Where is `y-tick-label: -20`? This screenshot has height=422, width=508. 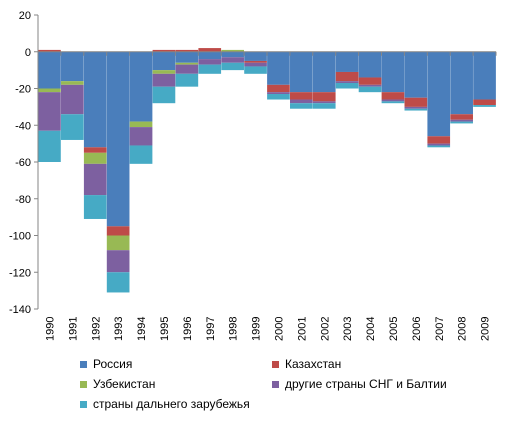
y-tick-label: -20 is located at coordinates (23, 90).